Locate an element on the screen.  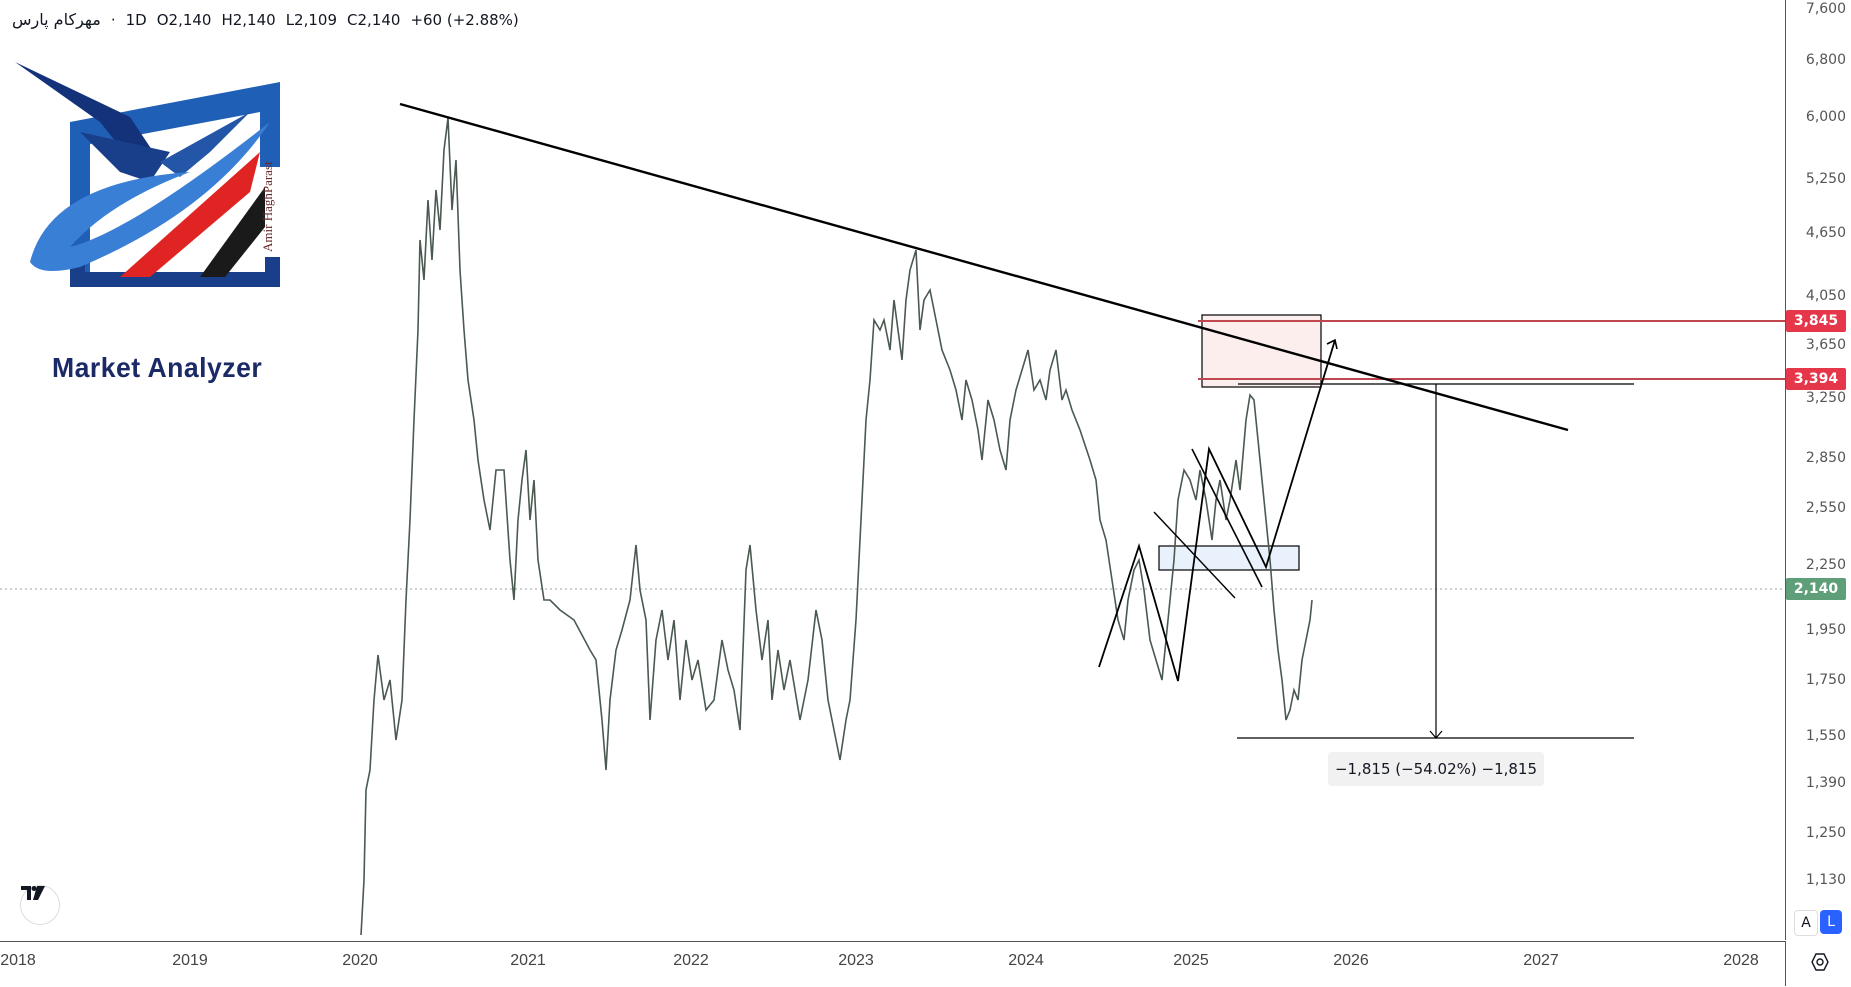
zigzag-pattern is located at coordinates (1217, 510).